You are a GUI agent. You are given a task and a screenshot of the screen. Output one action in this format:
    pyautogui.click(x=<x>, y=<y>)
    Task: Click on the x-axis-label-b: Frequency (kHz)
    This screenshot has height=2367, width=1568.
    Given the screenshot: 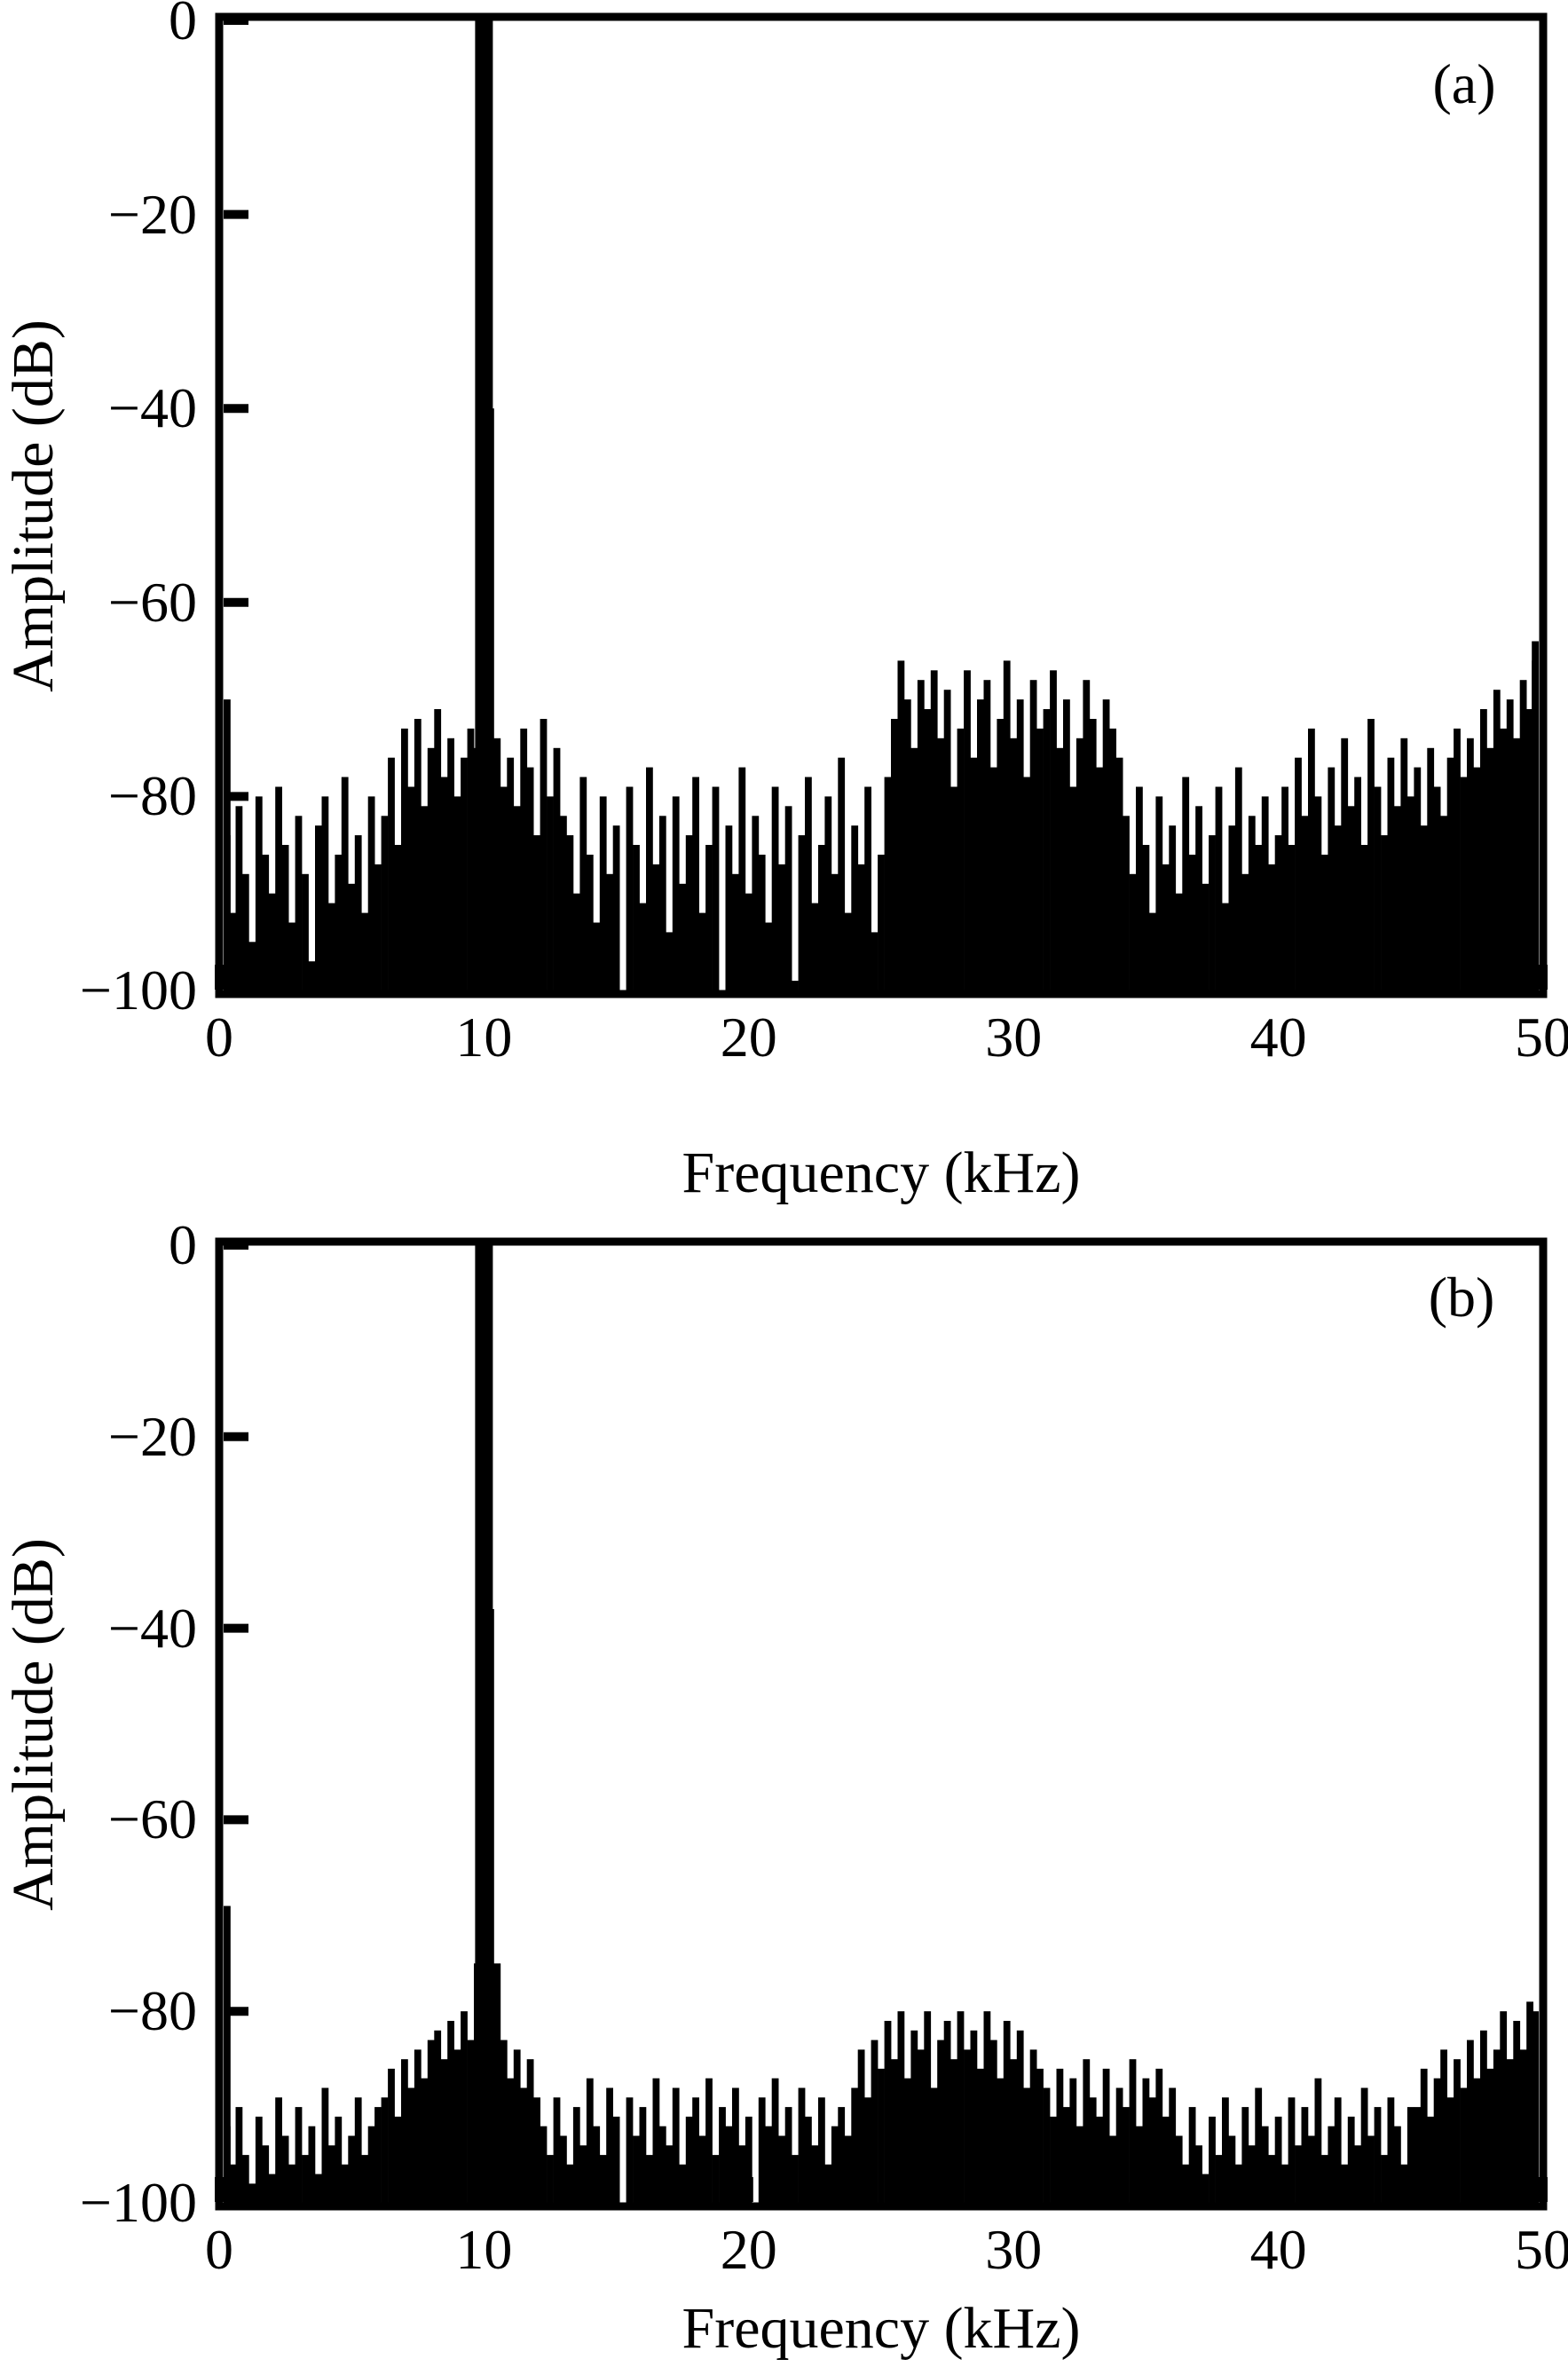 What is the action you would take?
    pyautogui.click(x=882, y=2328)
    